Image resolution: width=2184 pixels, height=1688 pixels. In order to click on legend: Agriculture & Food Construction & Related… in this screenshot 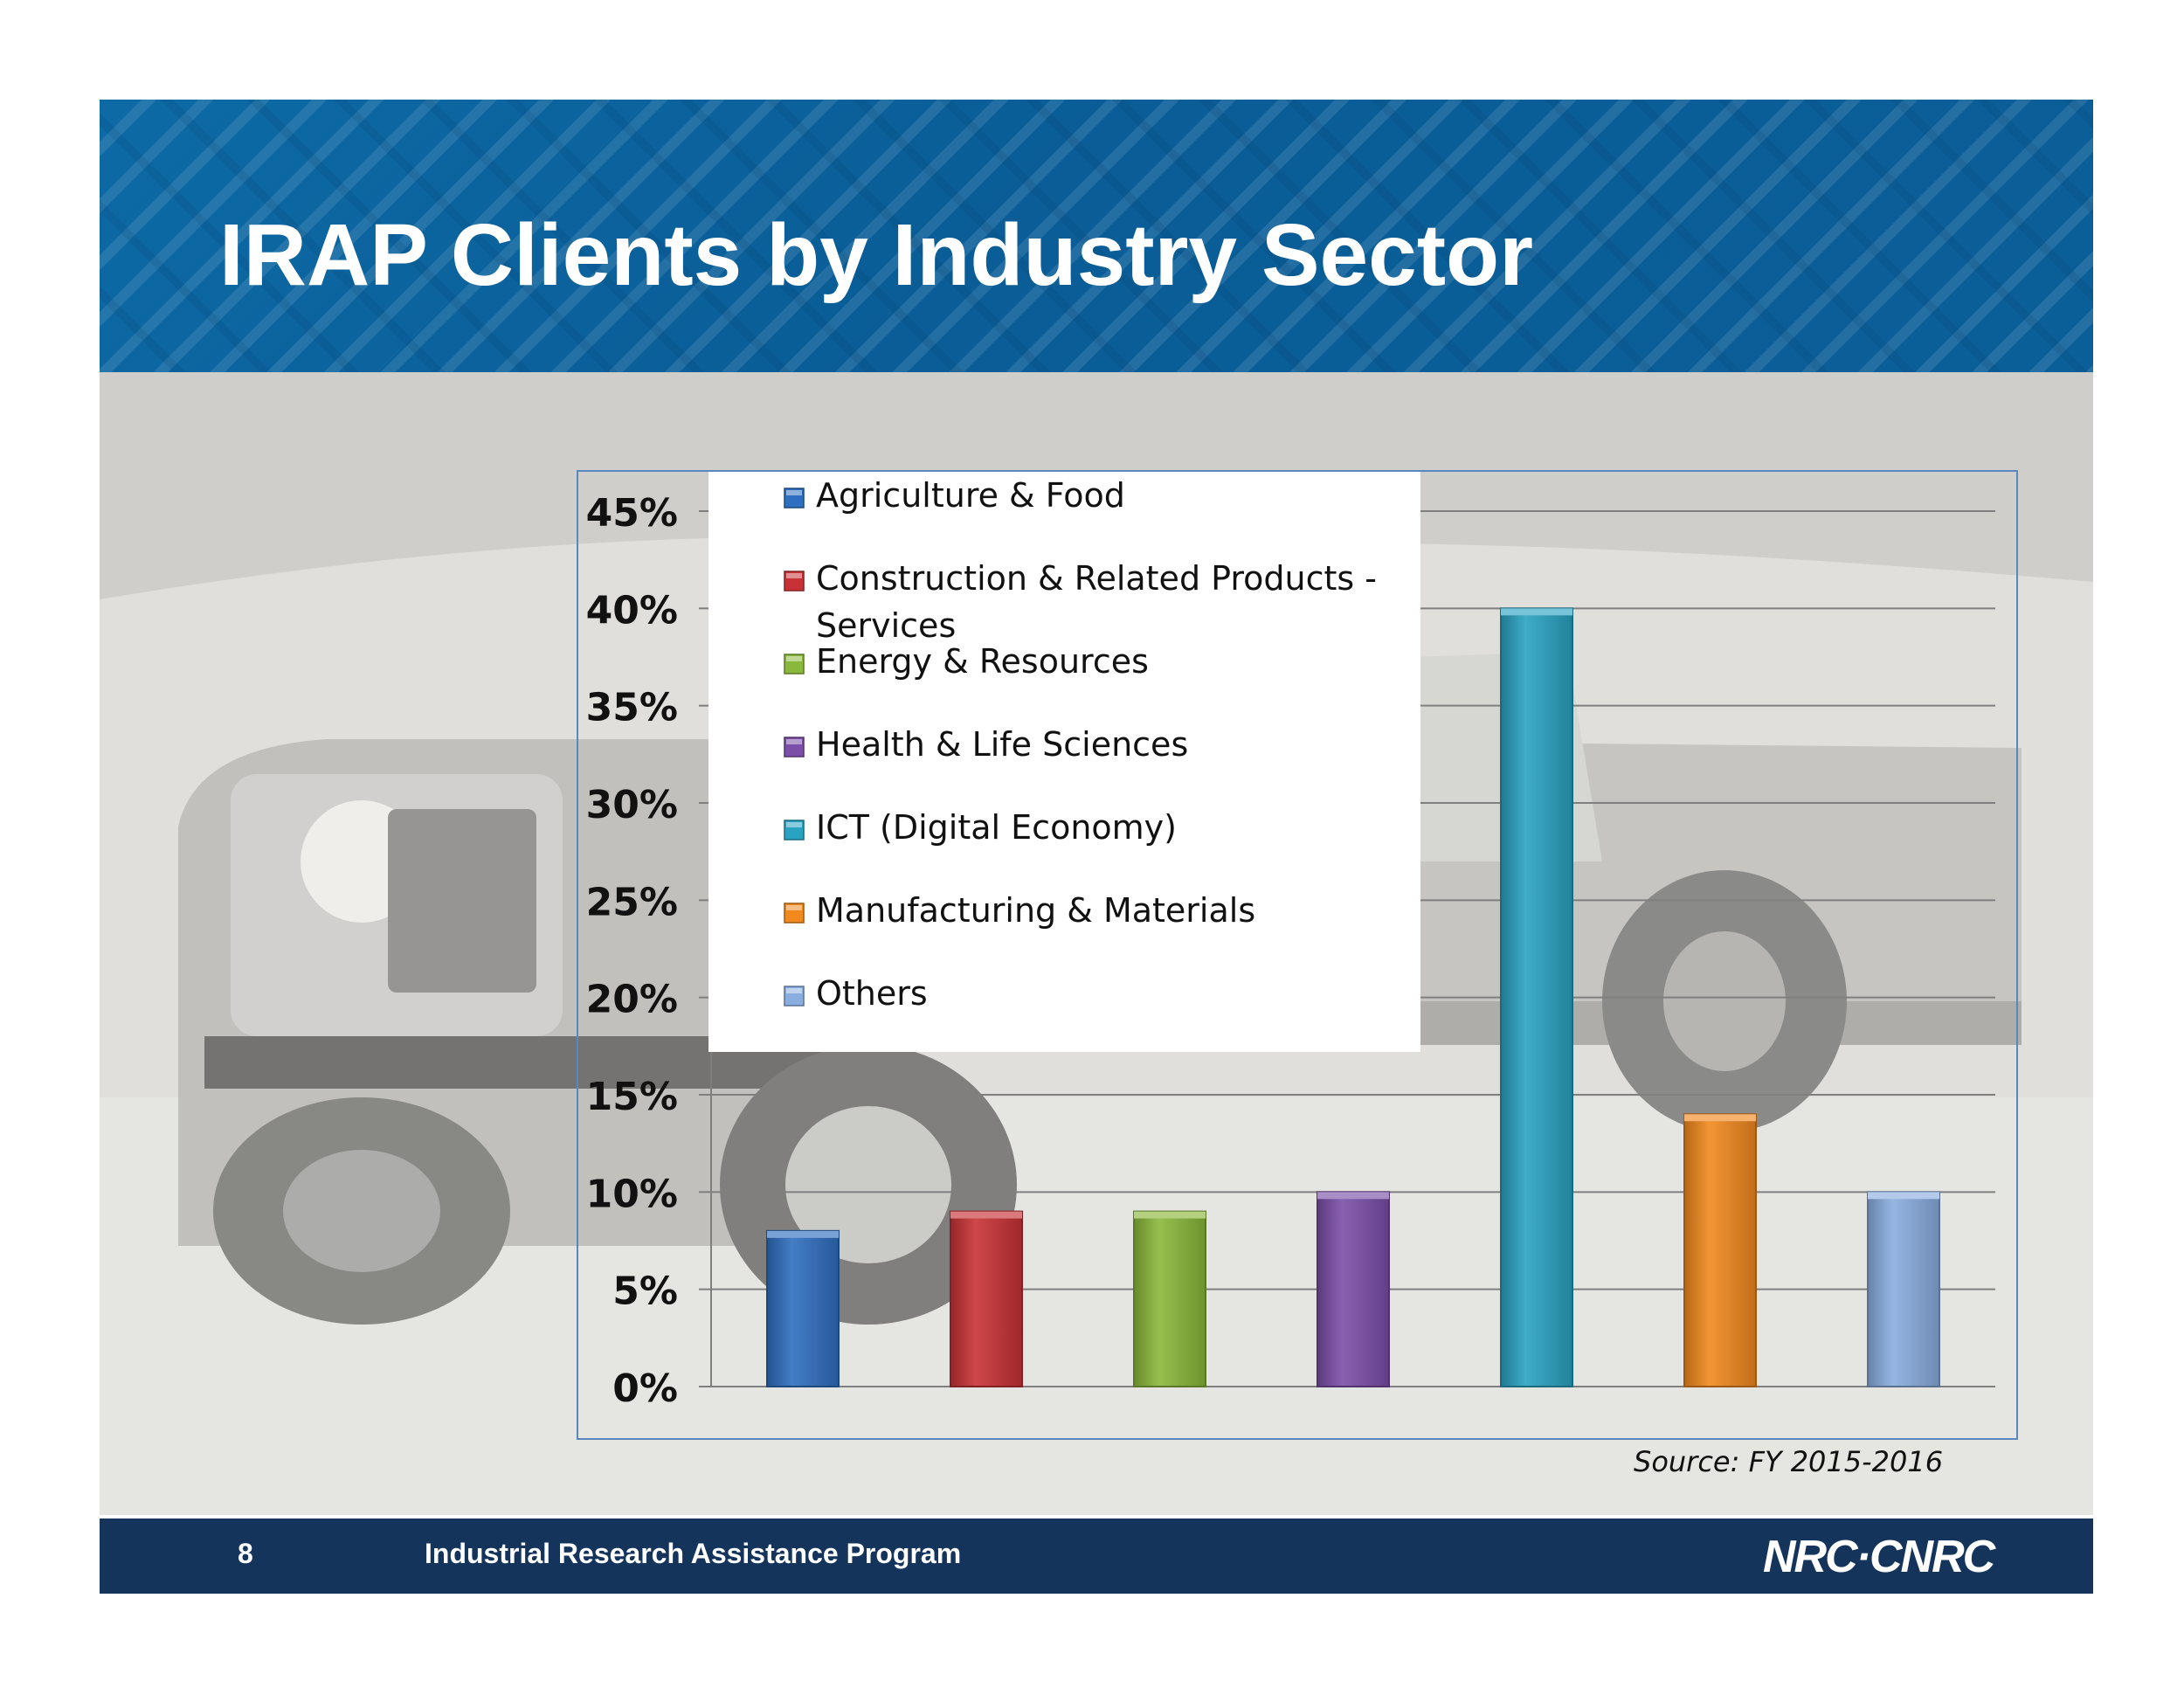, I will do `click(1064, 762)`.